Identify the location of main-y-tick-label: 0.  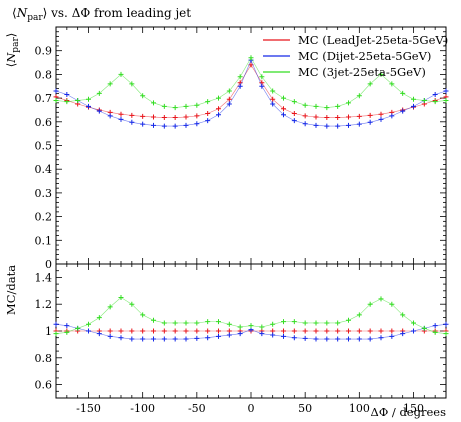
(48, 264).